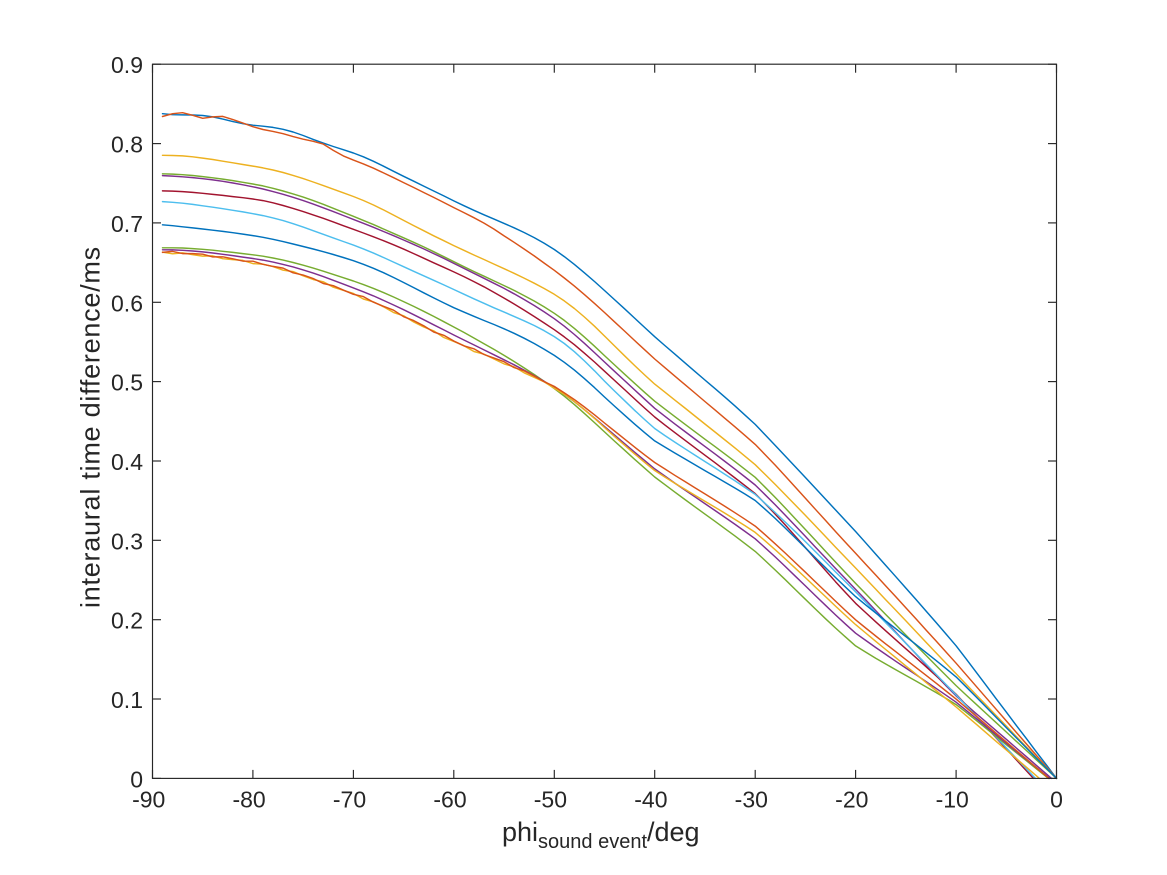 The image size is (1167, 875). What do you see at coordinates (127, 462) in the screenshot?
I see `svg-text: 0.4` at bounding box center [127, 462].